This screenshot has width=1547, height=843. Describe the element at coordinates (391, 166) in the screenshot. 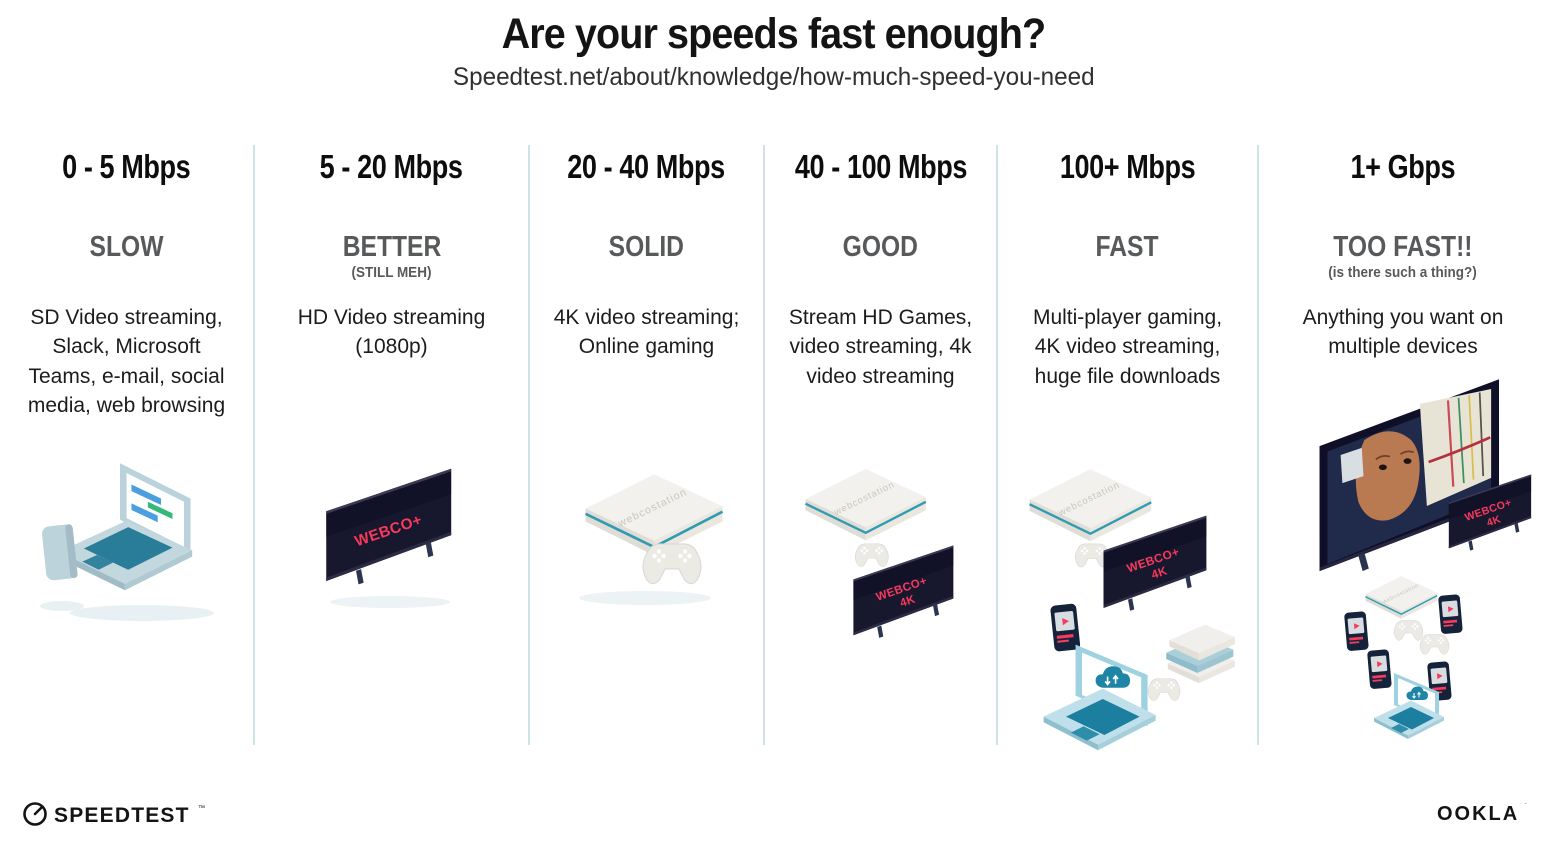

I see `speed-range: 5 - 20 Mbps` at that location.